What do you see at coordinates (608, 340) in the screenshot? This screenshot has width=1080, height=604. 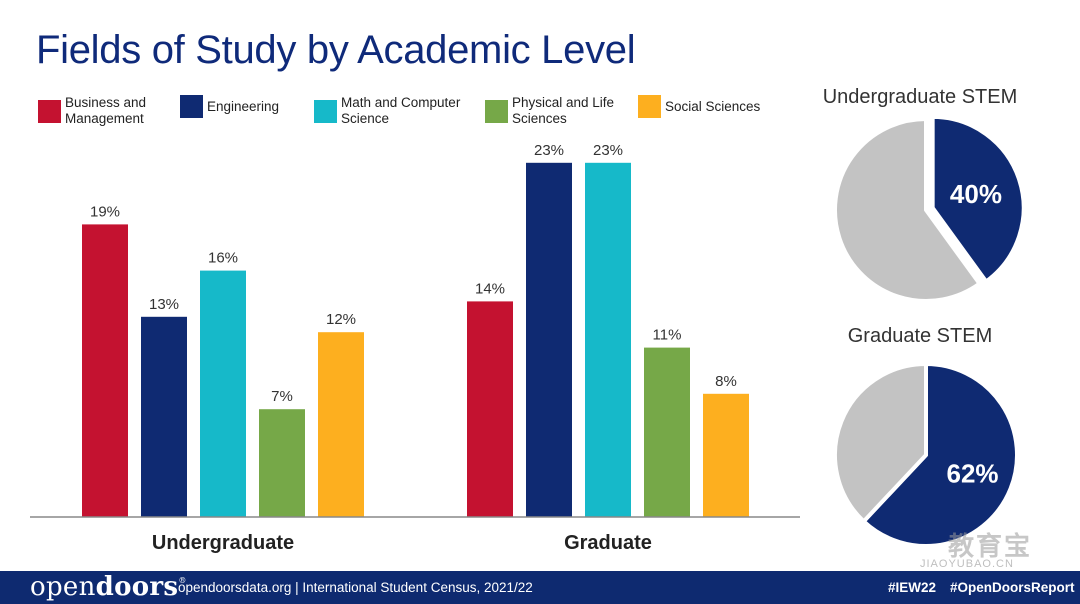 I see `bar-graduate-math-and-computer-science` at bounding box center [608, 340].